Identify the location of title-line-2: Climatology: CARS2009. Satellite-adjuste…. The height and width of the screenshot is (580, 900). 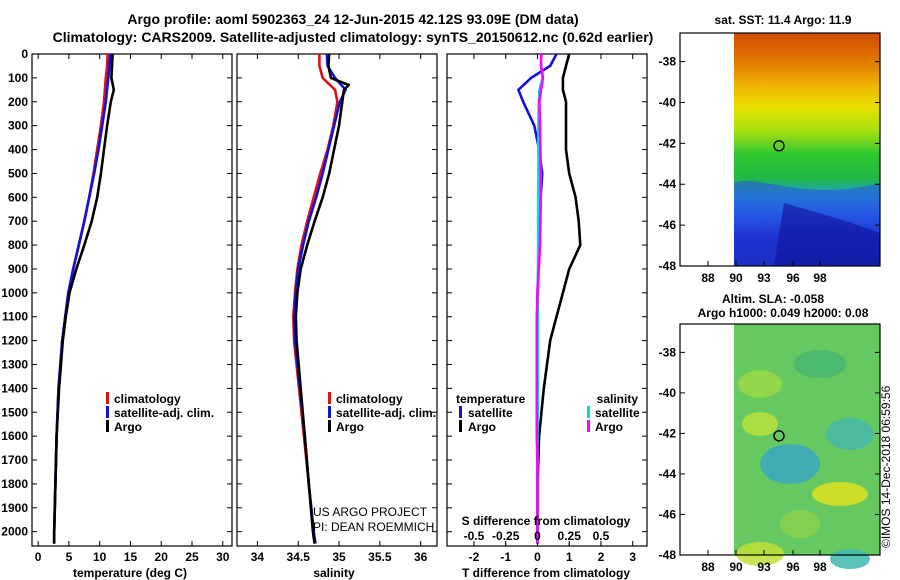
(353, 37).